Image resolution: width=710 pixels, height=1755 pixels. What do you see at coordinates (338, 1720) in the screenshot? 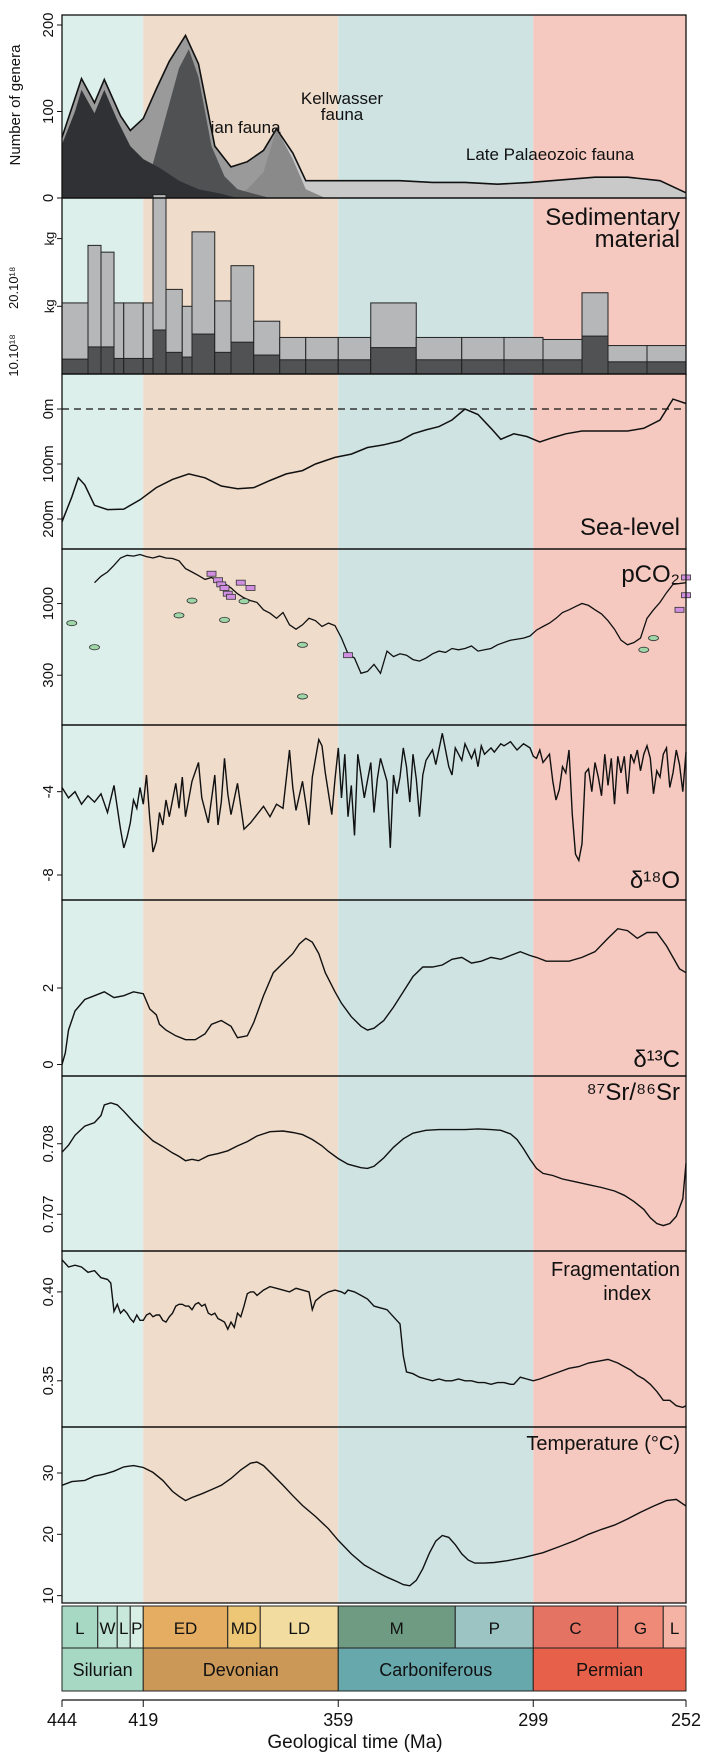
I see `x-tick-label: 359` at bounding box center [338, 1720].